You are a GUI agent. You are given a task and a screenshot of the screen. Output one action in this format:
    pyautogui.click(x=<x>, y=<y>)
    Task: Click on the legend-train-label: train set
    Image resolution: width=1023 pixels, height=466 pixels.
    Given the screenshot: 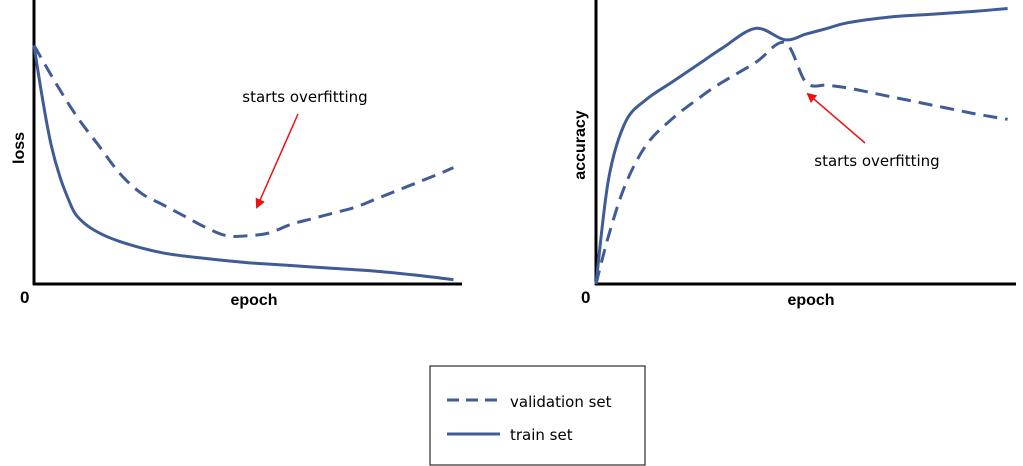 What is the action you would take?
    pyautogui.click(x=541, y=435)
    